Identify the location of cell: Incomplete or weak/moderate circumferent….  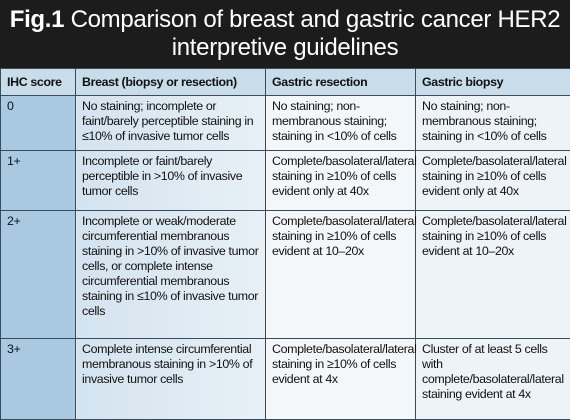
(171, 275).